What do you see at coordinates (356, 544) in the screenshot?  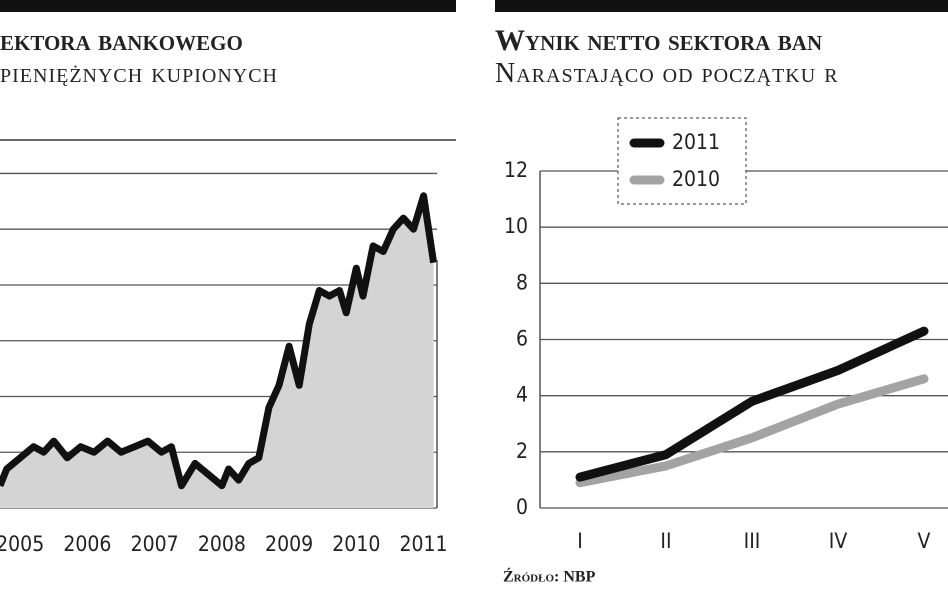 I see `x-tick-label: 2010` at bounding box center [356, 544].